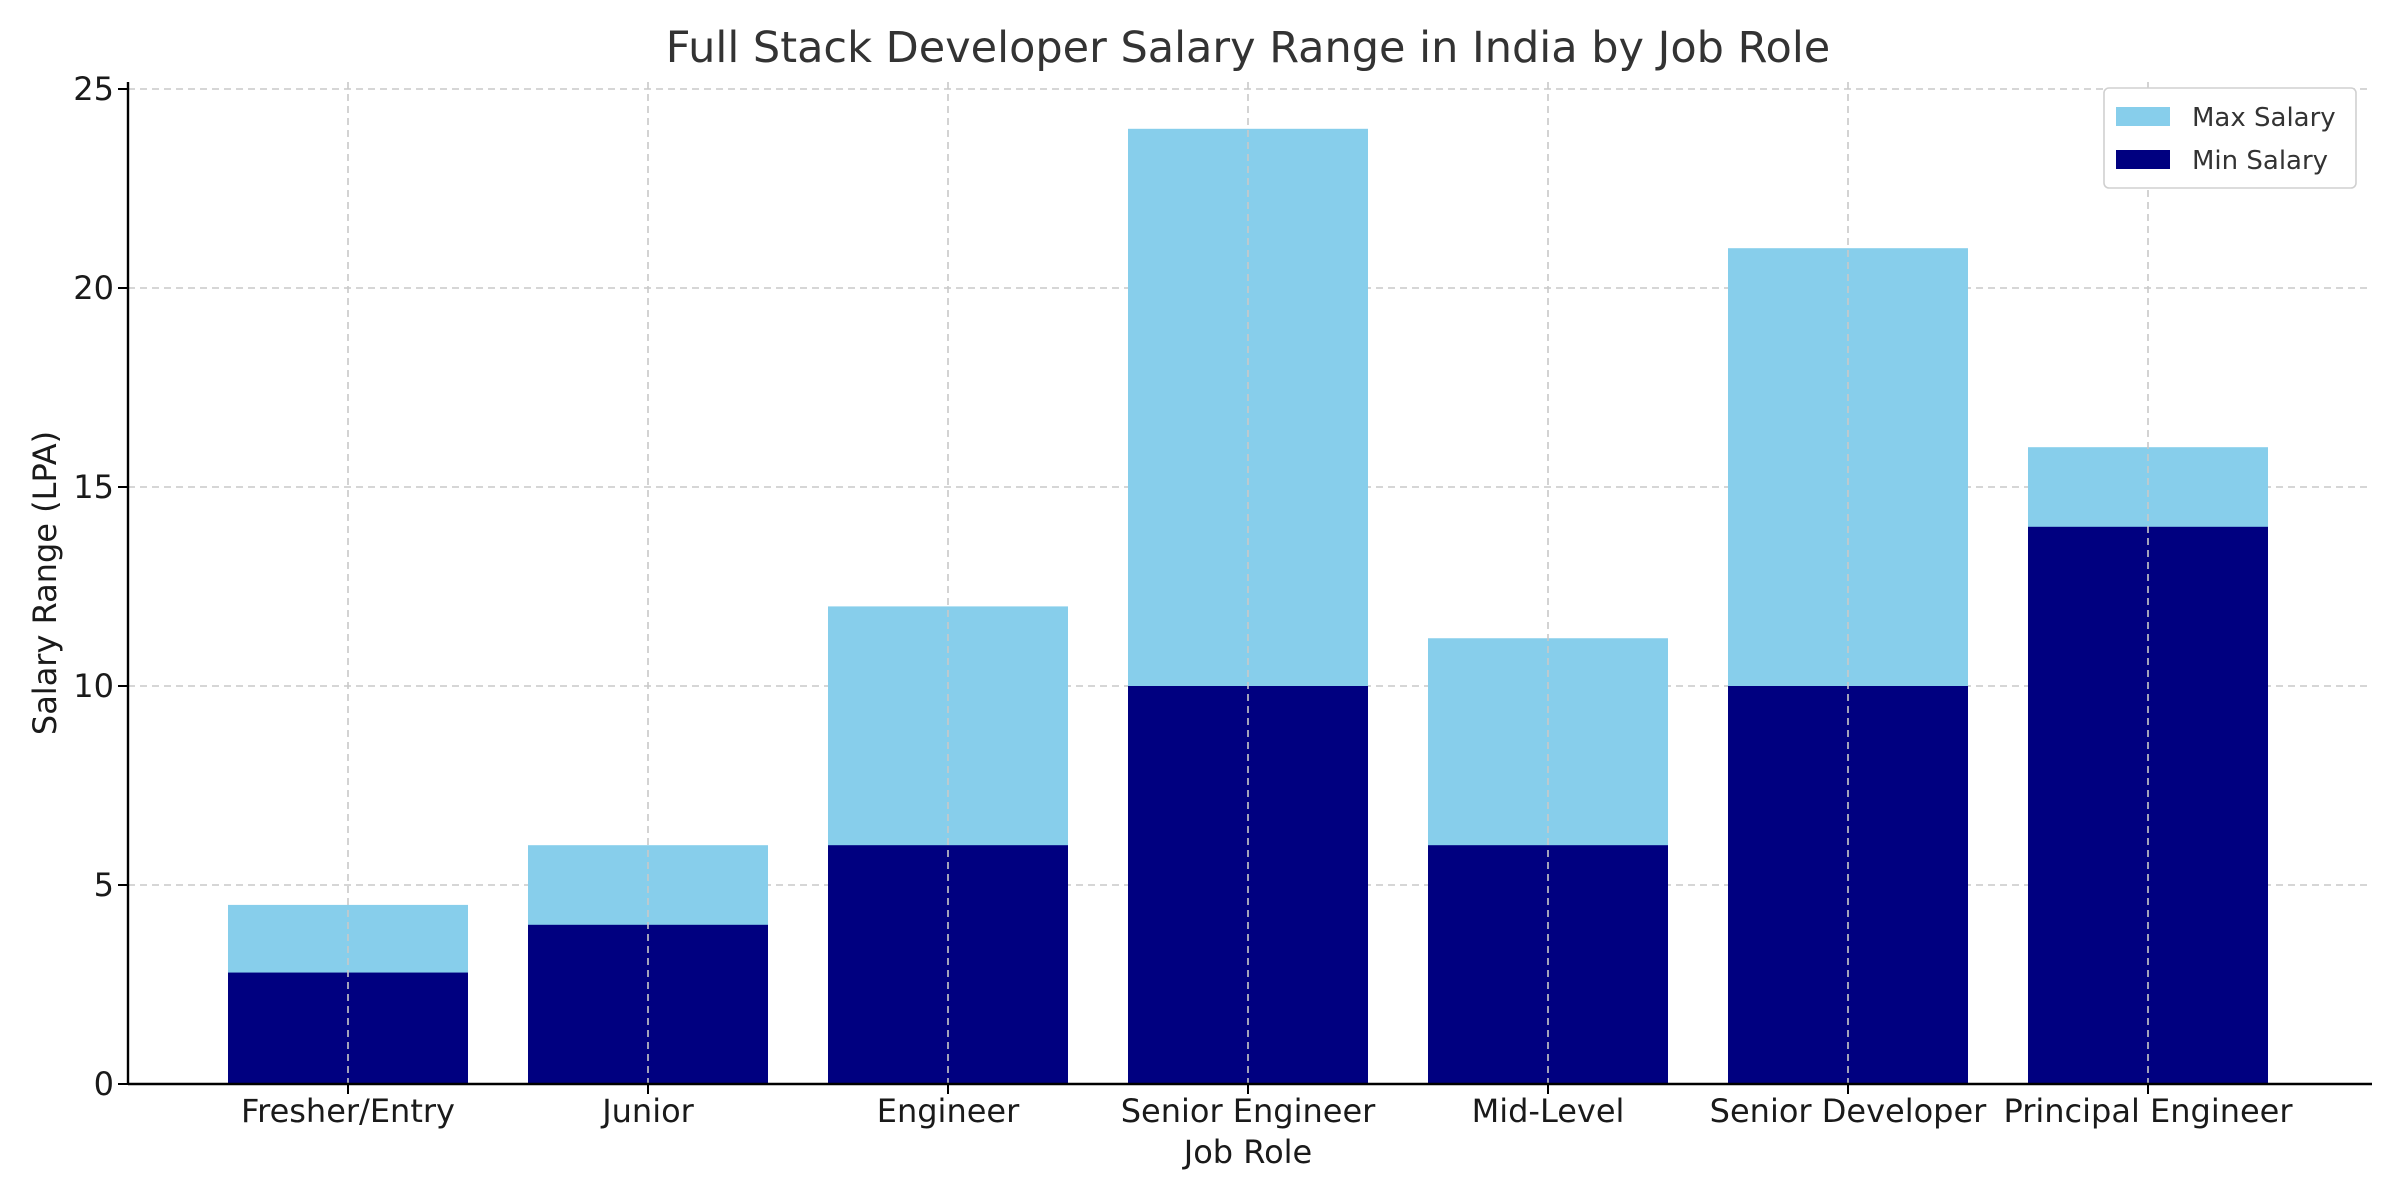 Image resolution: width=2400 pixels, height=1204 pixels. I want to click on x-tick-label: Senior Developer, so click(1849, 1111).